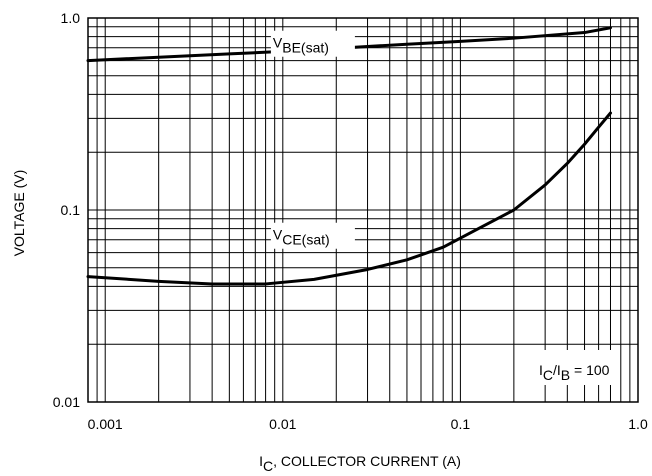 The image size is (652, 476). Describe the element at coordinates (105, 424) in the screenshot. I see `x-tick-label: 0.001` at that location.